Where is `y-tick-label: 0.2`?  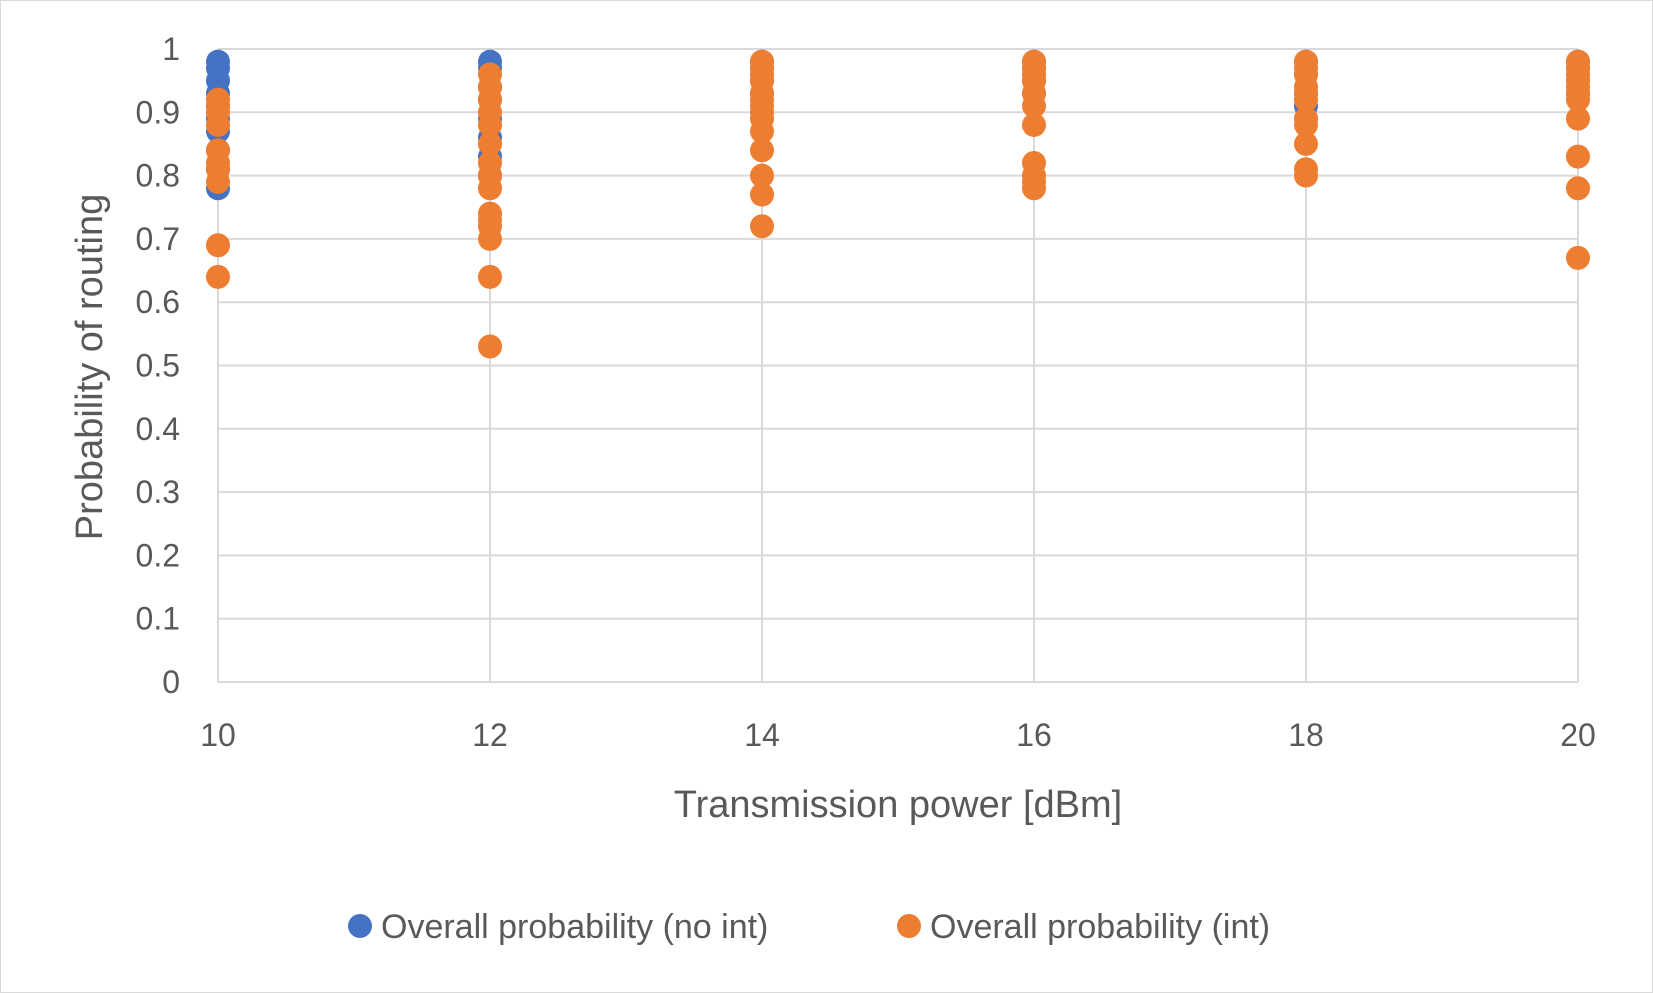
y-tick-label: 0.2 is located at coordinates (158, 555).